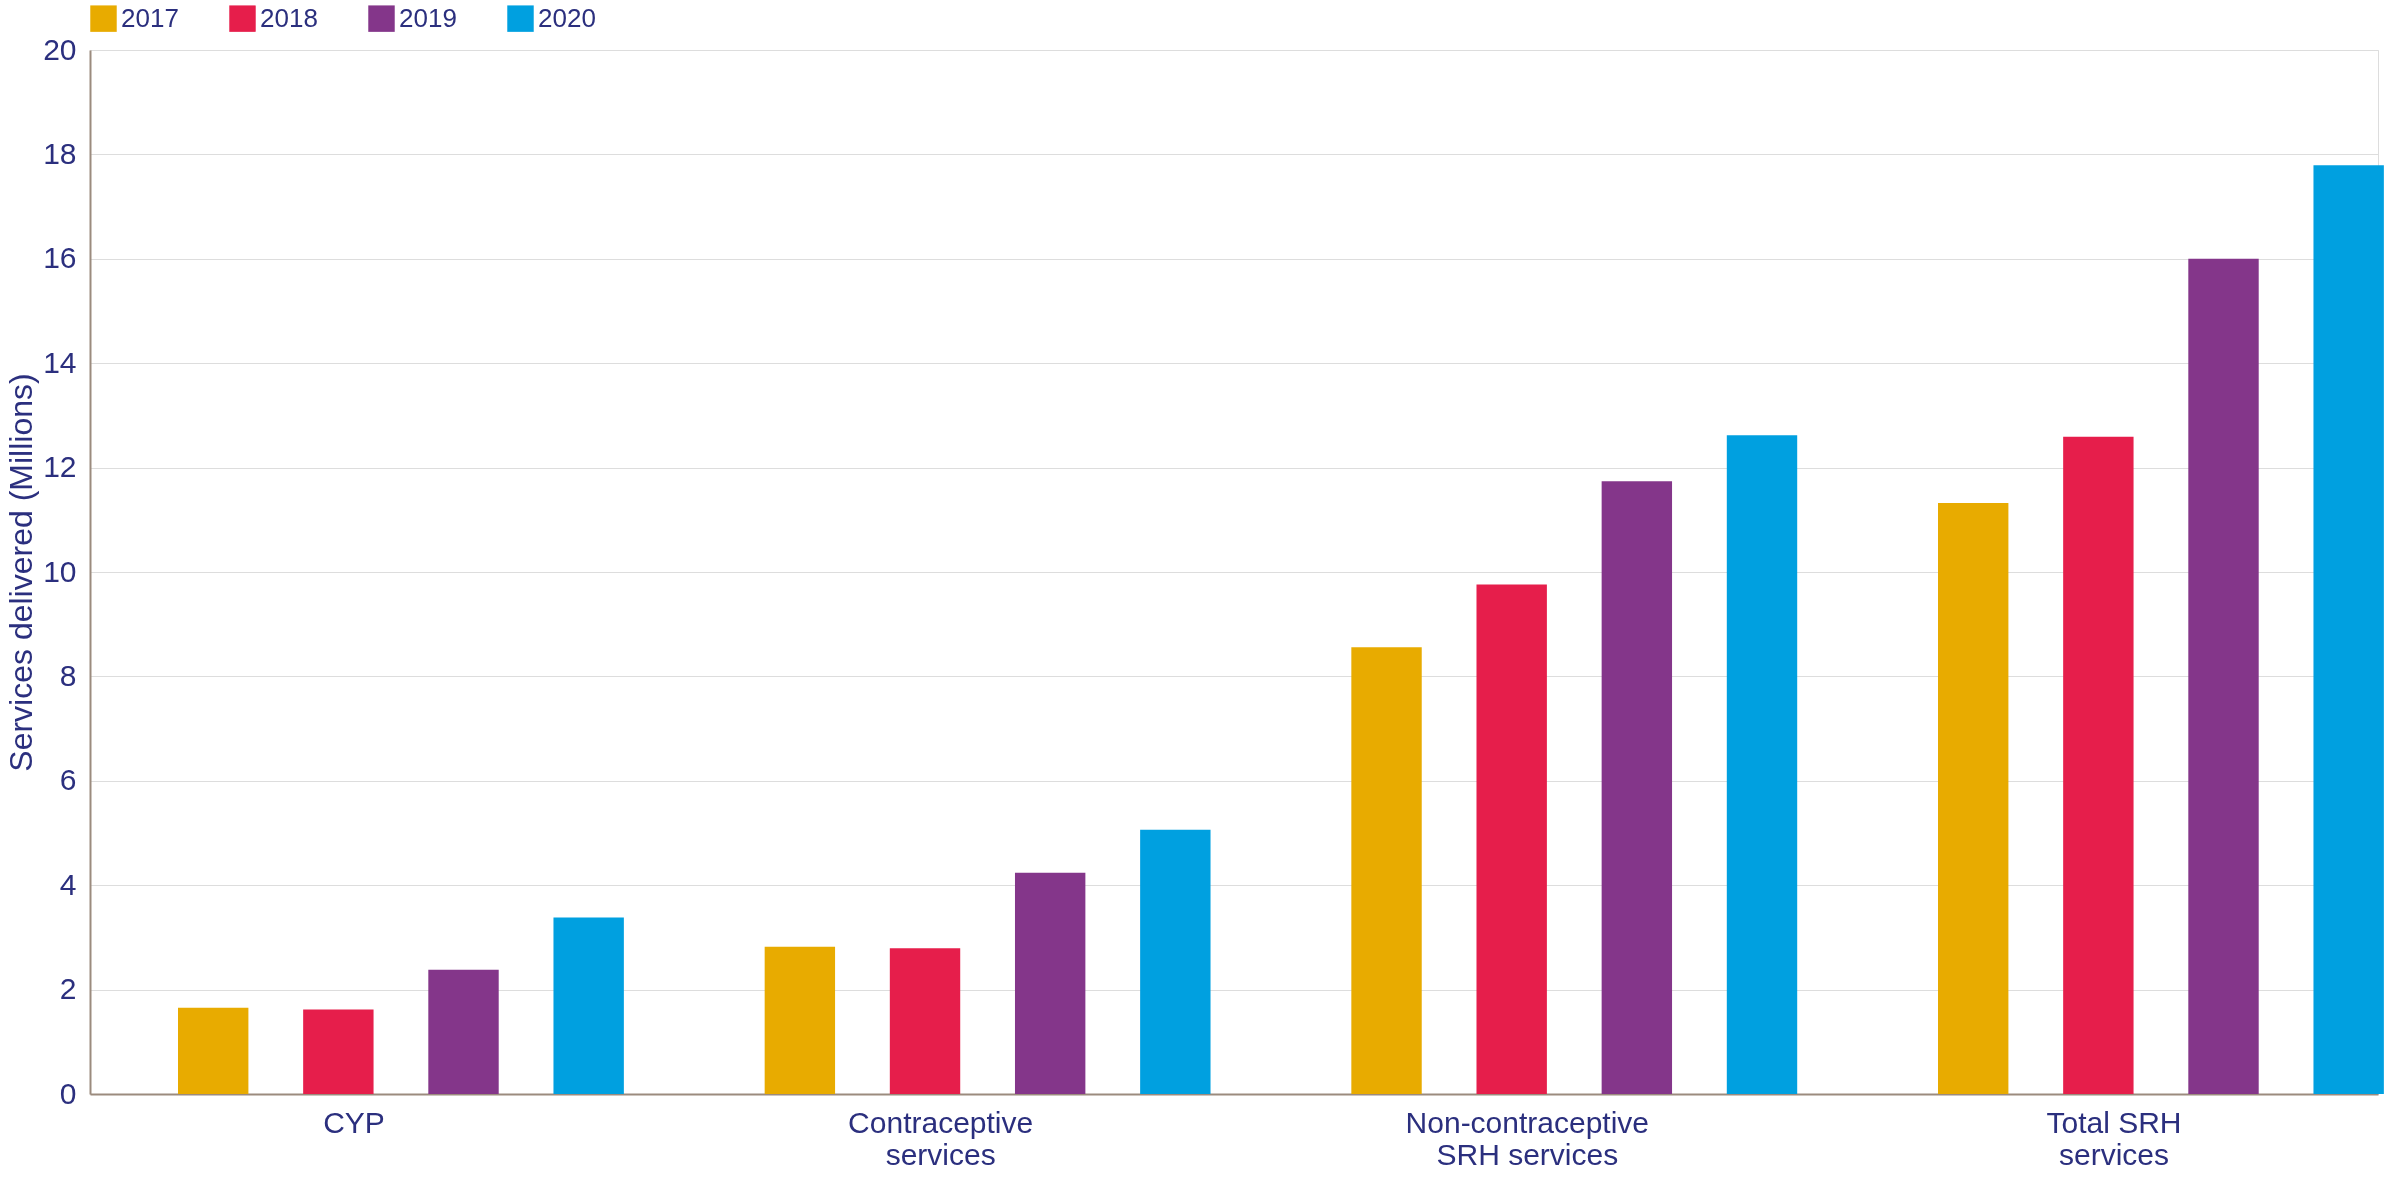  Describe the element at coordinates (2114, 1138) in the screenshot. I see `x-tick-label: Total SRH services` at that location.